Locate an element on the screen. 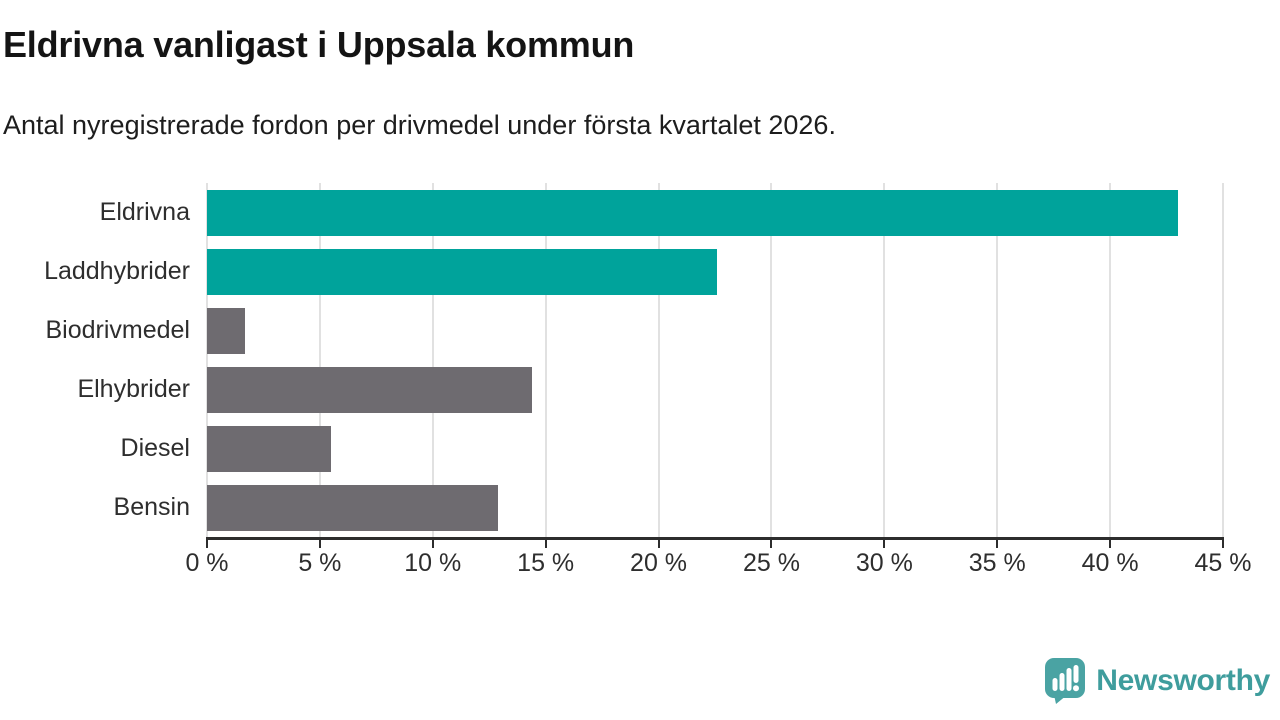  bar-diesel is located at coordinates (269, 448).